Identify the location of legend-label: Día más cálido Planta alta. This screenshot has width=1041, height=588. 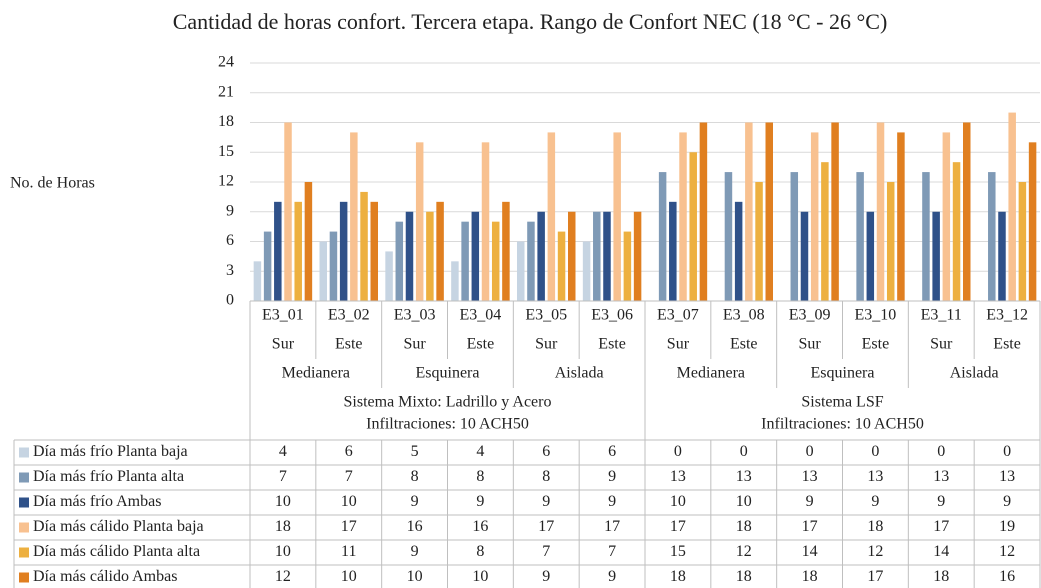
(116, 551).